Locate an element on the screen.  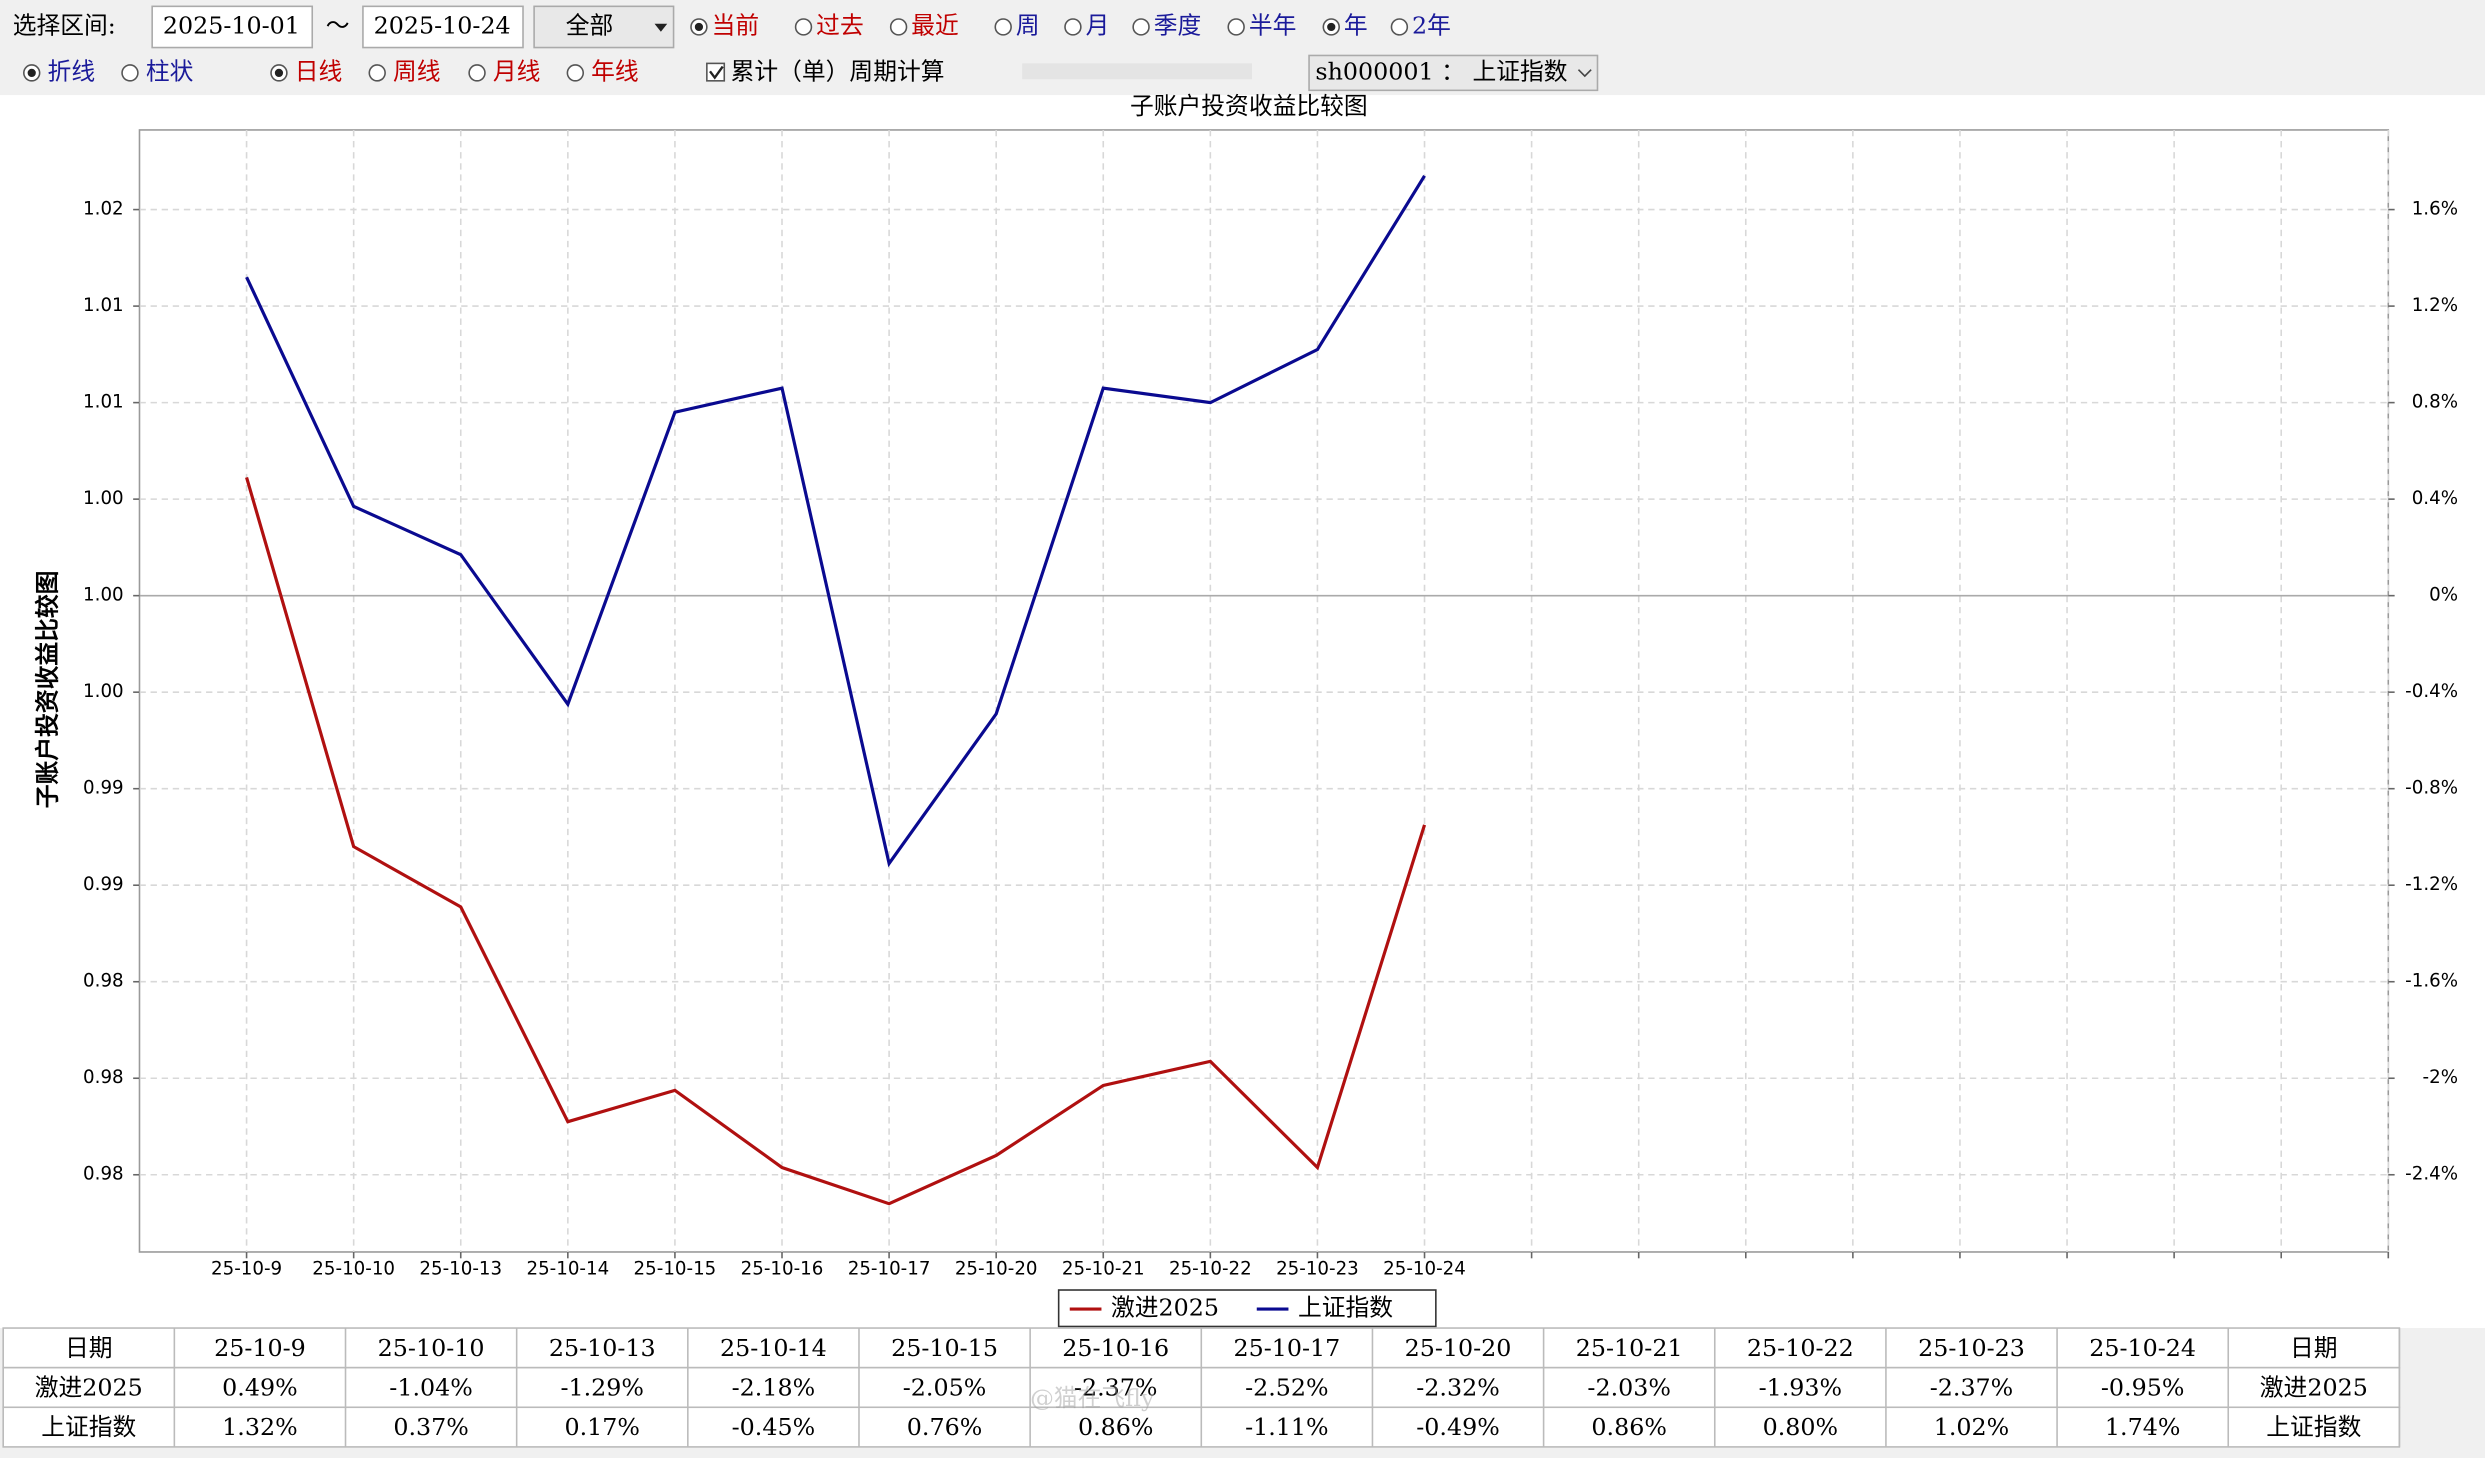
checkmark is located at coordinates (716, 72).